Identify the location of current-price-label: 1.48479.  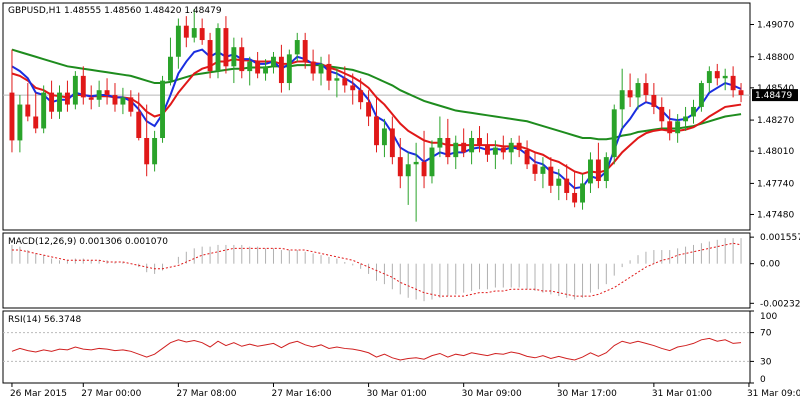
(773, 96).